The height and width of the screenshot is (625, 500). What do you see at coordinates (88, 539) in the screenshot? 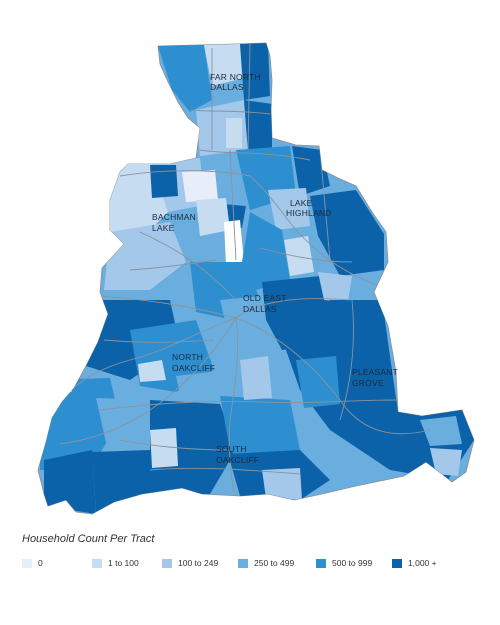
I see `legend-title: Household Count Per Tract` at bounding box center [88, 539].